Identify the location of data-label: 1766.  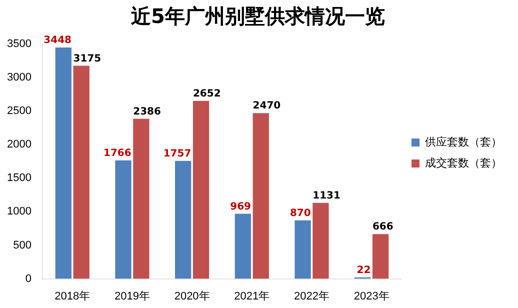
(117, 153).